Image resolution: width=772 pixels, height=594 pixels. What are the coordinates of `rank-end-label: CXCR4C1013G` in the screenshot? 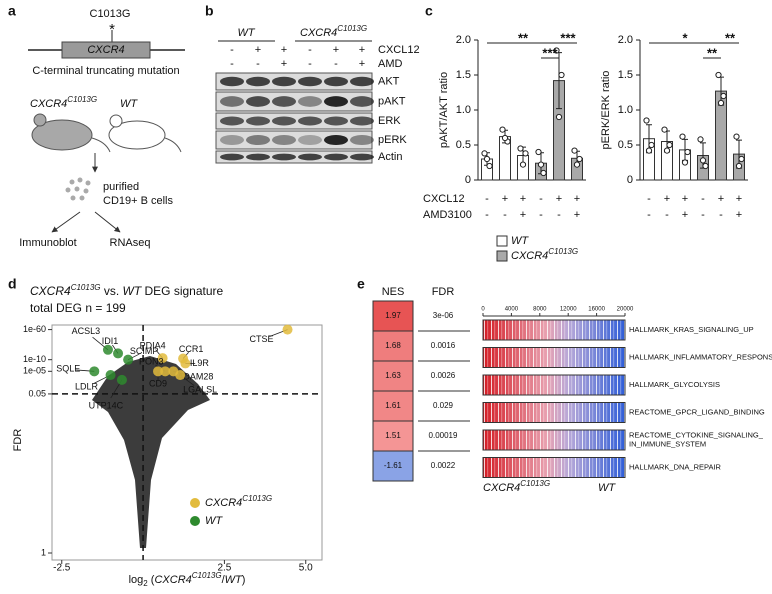 It's located at (516, 486).